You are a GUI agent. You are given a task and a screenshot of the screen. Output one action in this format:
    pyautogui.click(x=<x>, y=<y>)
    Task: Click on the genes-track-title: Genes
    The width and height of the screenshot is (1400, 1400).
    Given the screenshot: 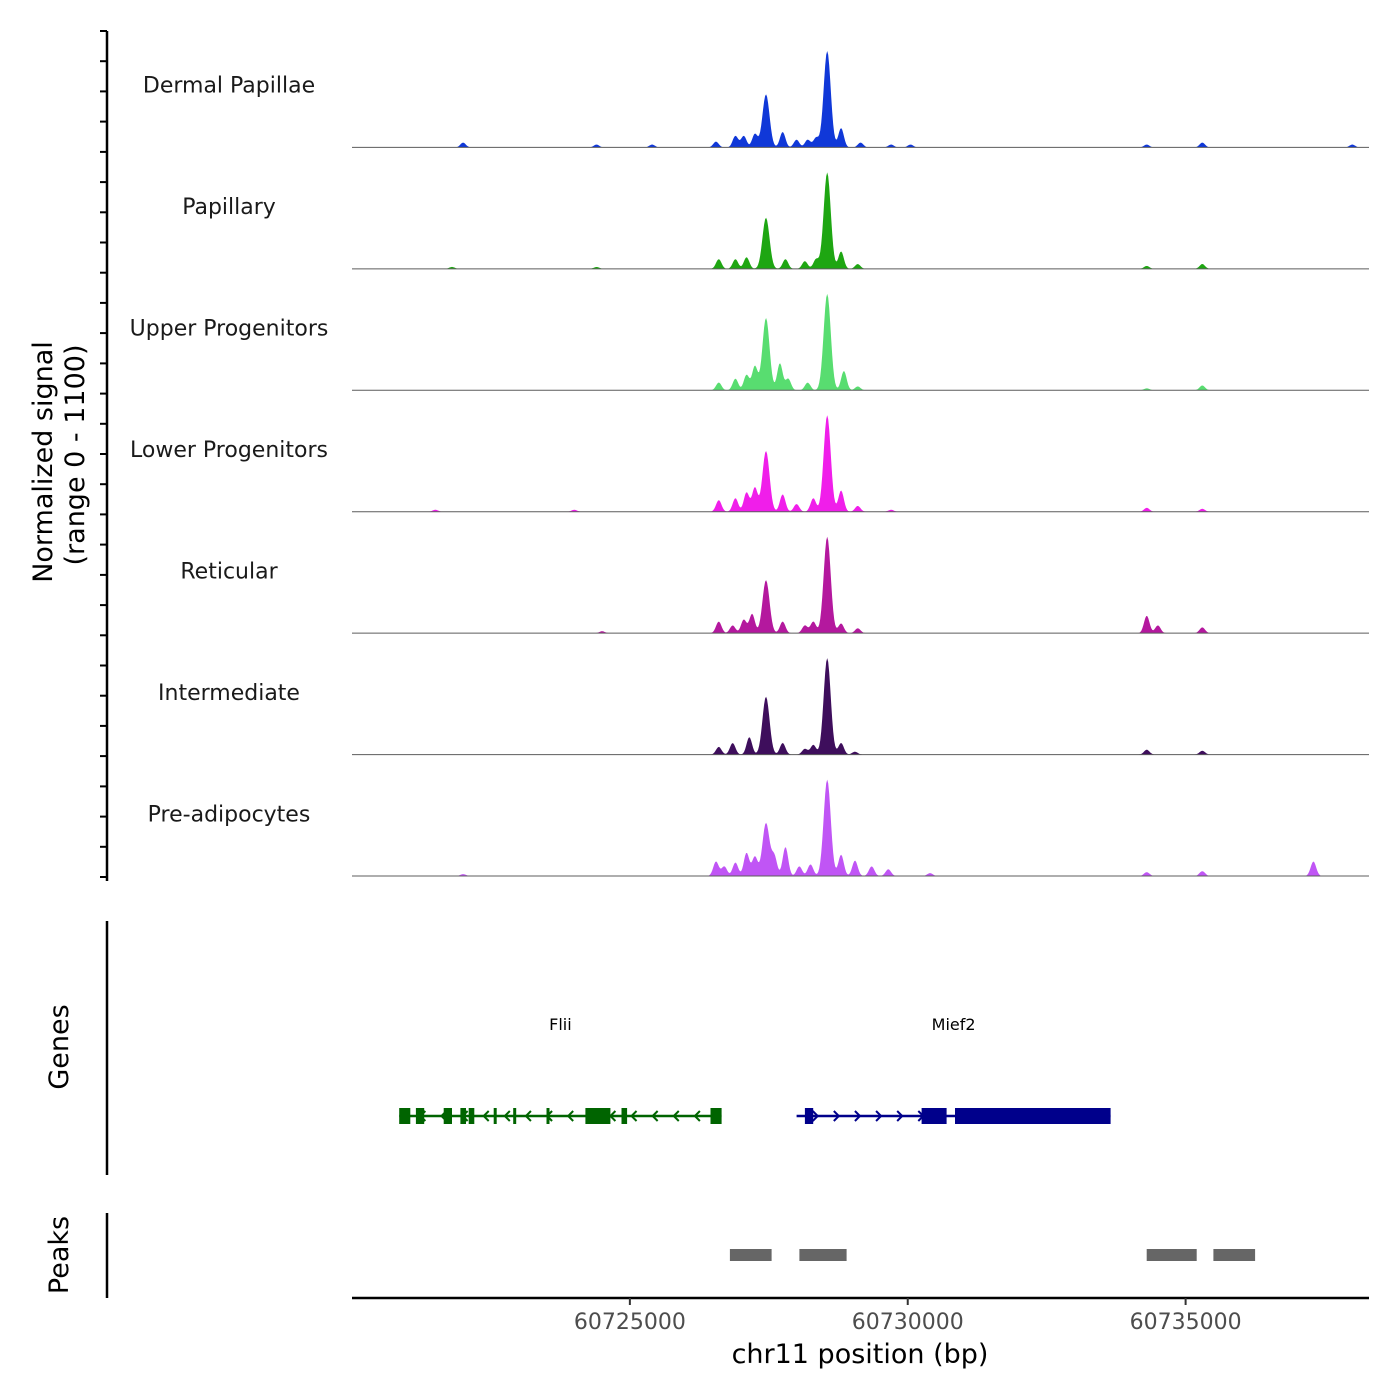 What is the action you would take?
    pyautogui.click(x=59, y=1046)
    